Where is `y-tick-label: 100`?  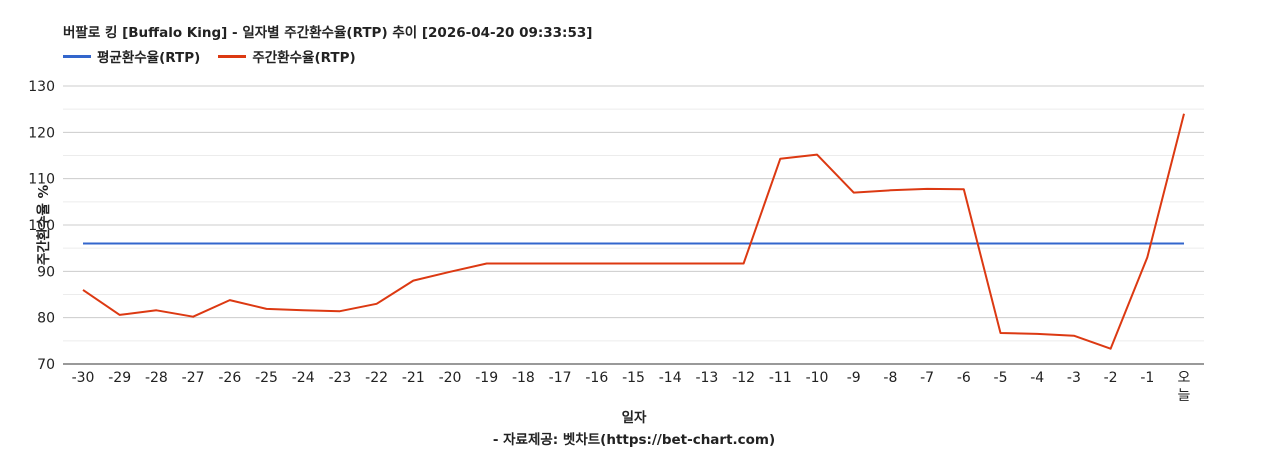 y-tick-label: 100 is located at coordinates (41, 226).